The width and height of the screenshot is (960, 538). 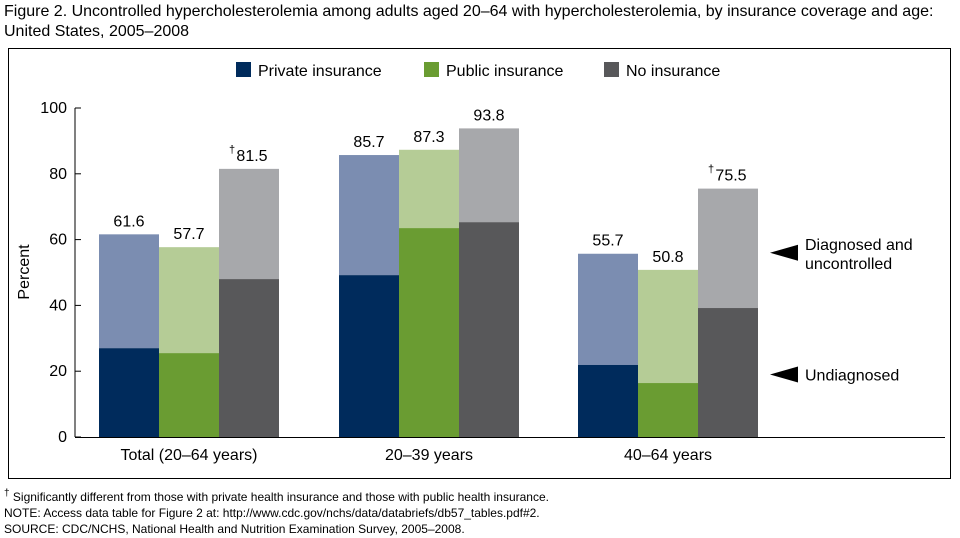 I want to click on y-tick-label: 60, so click(x=58, y=240).